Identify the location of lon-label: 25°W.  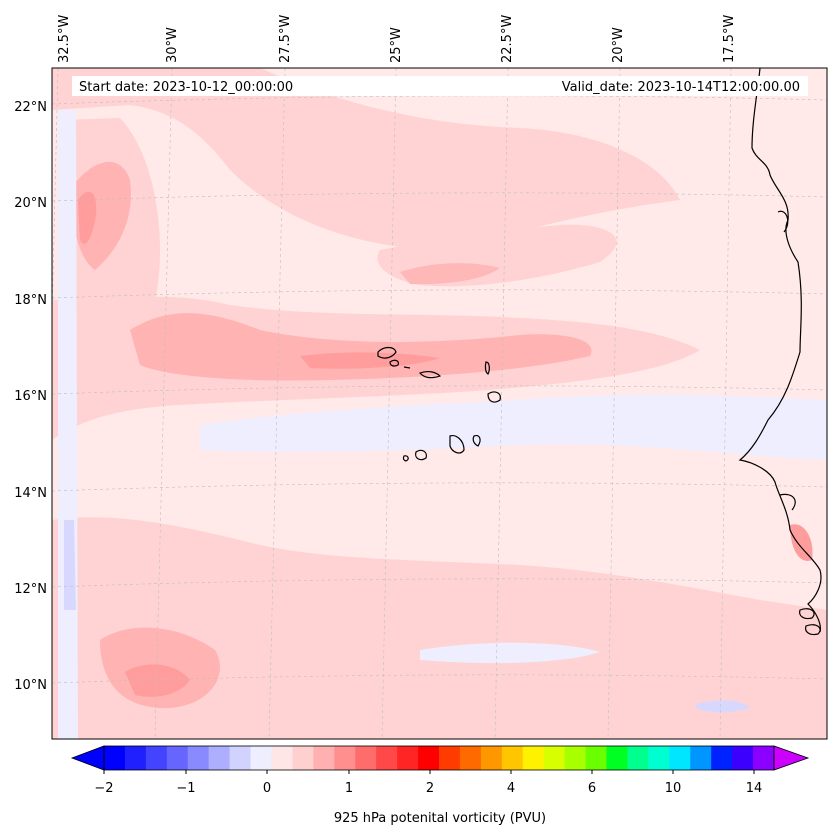
(396, 45).